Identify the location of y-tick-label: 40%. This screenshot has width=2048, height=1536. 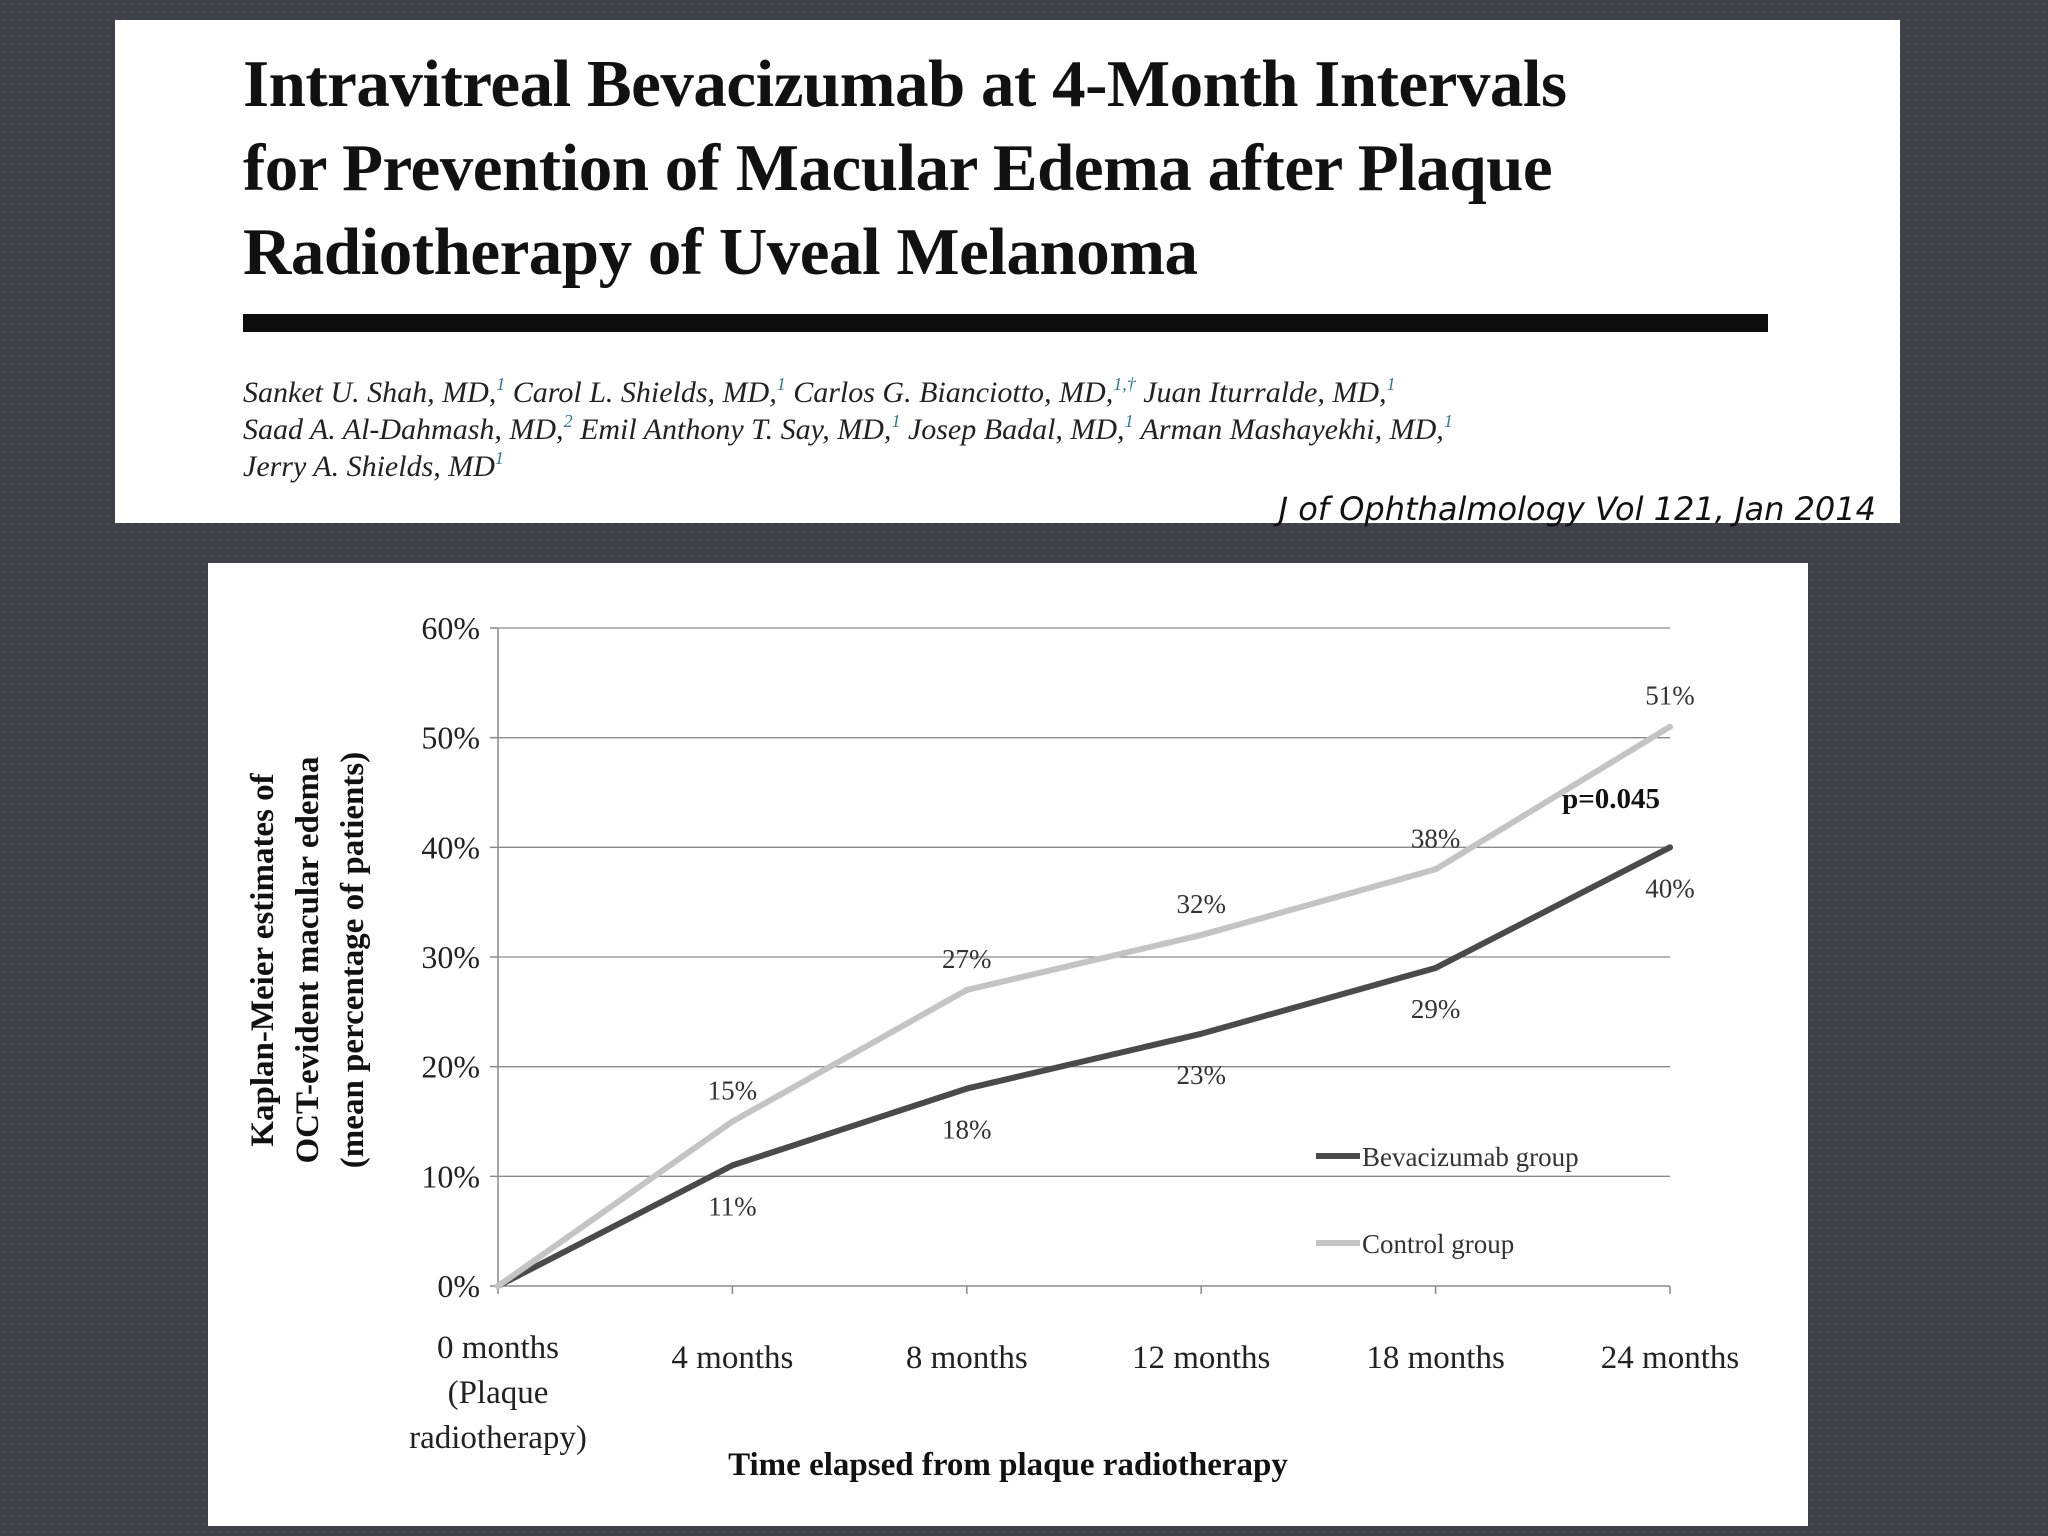
(450, 847).